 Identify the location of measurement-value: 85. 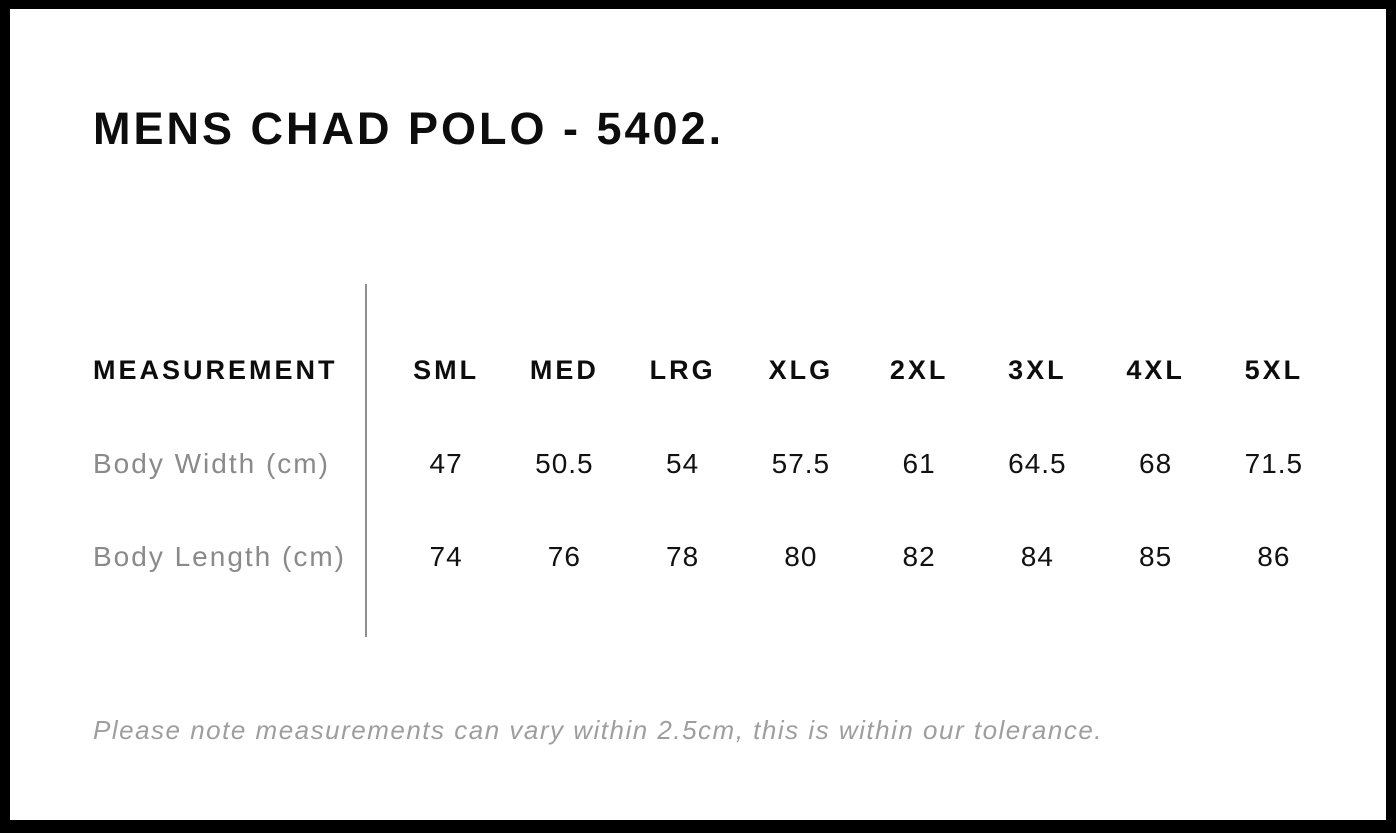
(1156, 556).